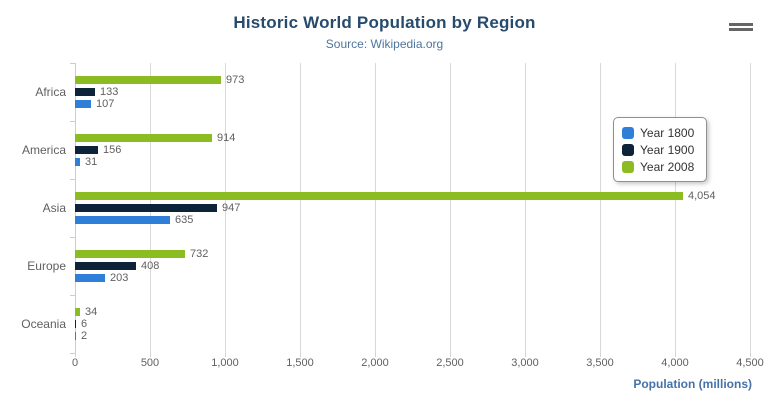 The height and width of the screenshot is (416, 769). Describe the element at coordinates (43, 324) in the screenshot. I see `category-label: Oceania` at that location.